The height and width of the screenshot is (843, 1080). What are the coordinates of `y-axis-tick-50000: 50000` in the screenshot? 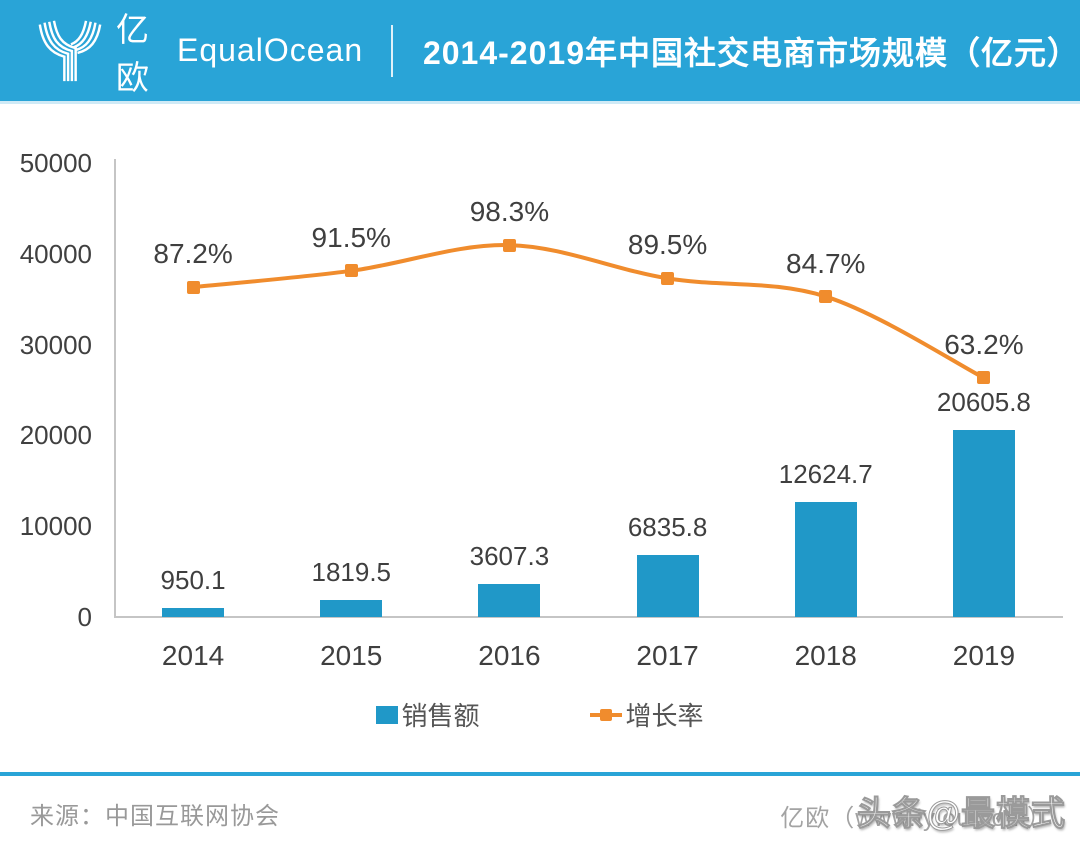 It's located at (55, 163).